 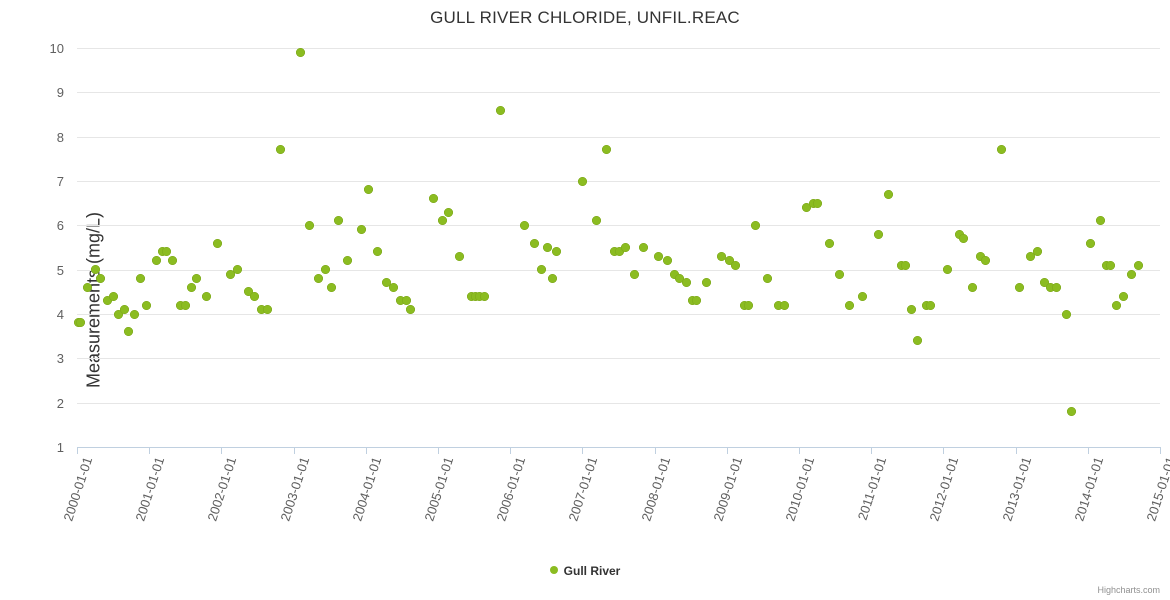 I want to click on chart-legend: Gull River, so click(x=585, y=570).